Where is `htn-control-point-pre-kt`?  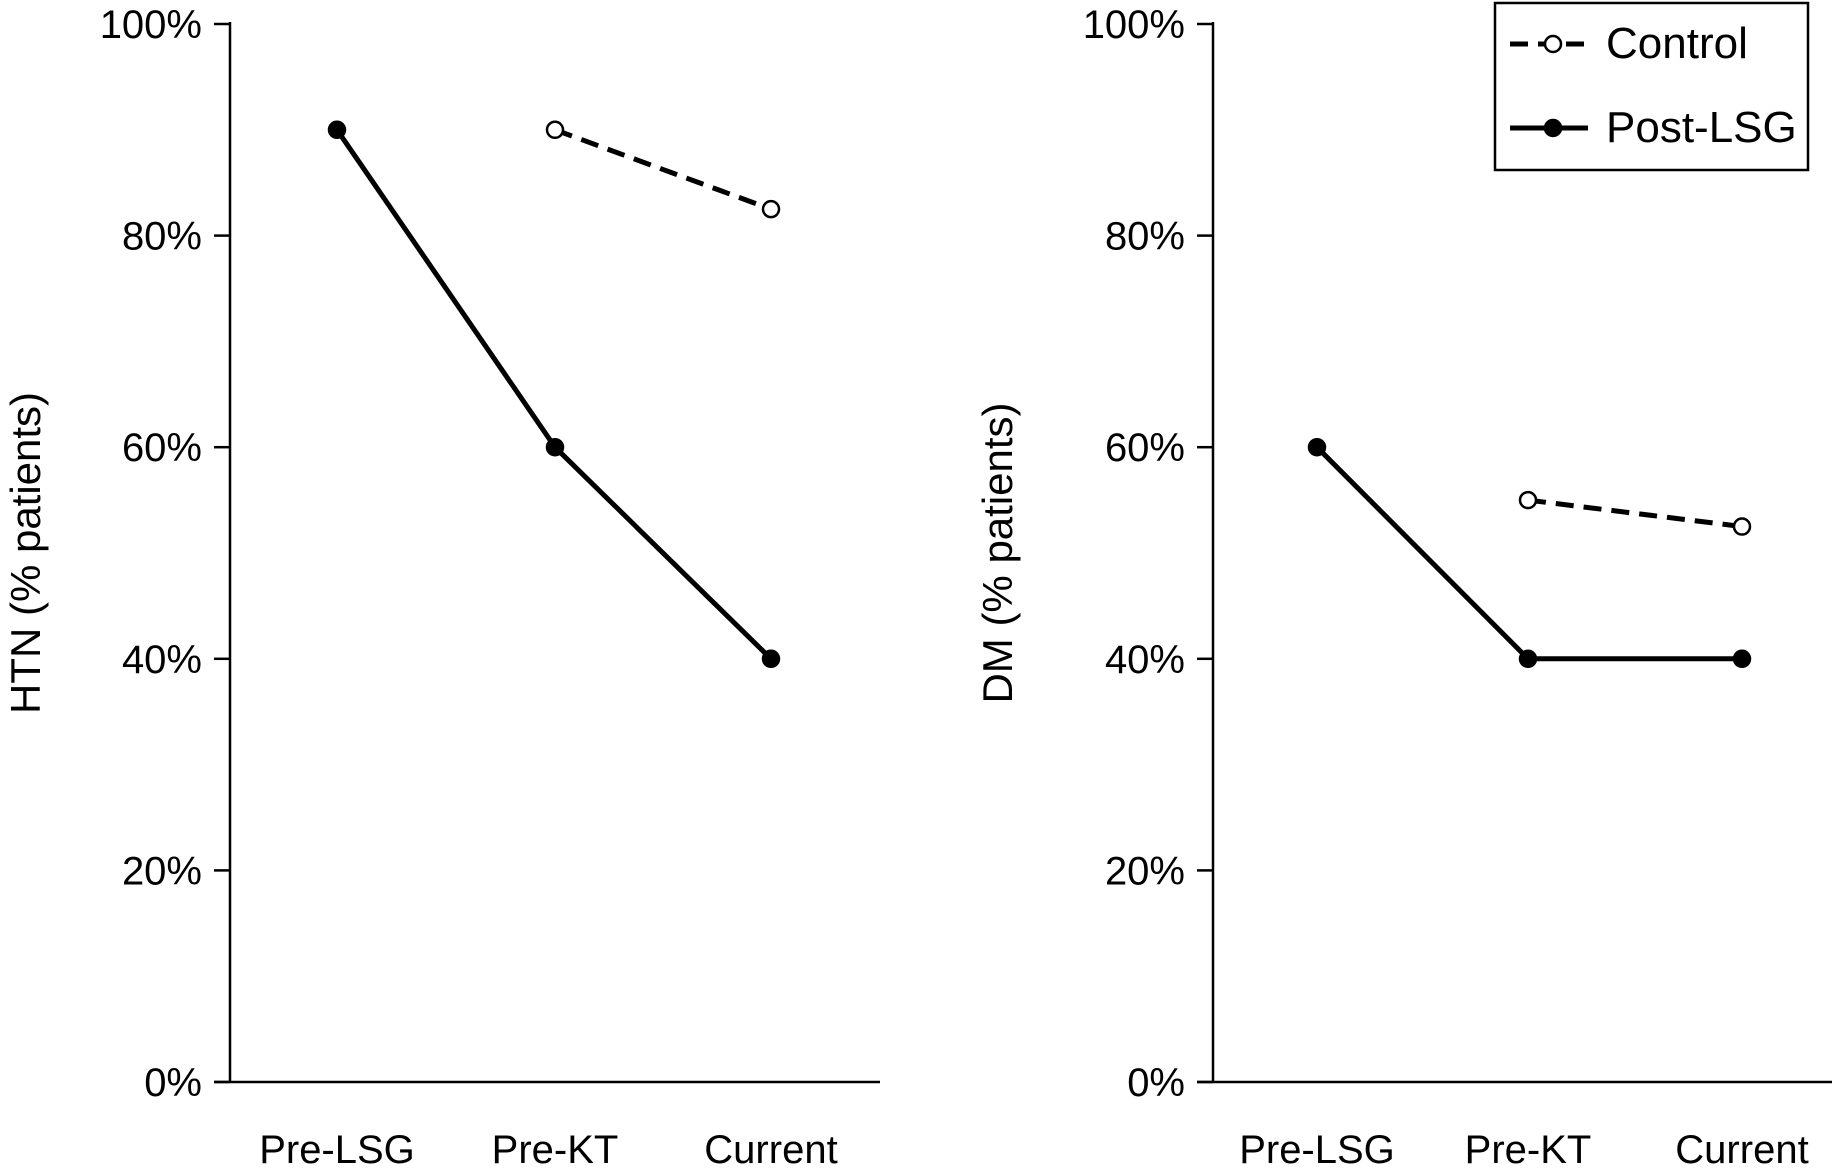
htn-control-point-pre-kt is located at coordinates (555, 130).